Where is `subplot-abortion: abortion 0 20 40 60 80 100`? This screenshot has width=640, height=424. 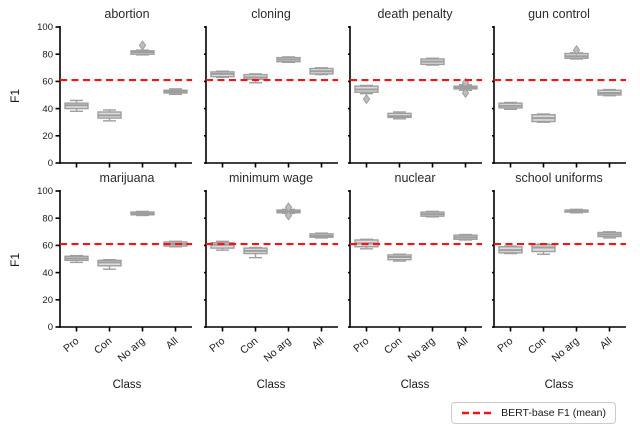
subplot-abortion: abortion 0 20 40 60 80 100 is located at coordinates (114, 88).